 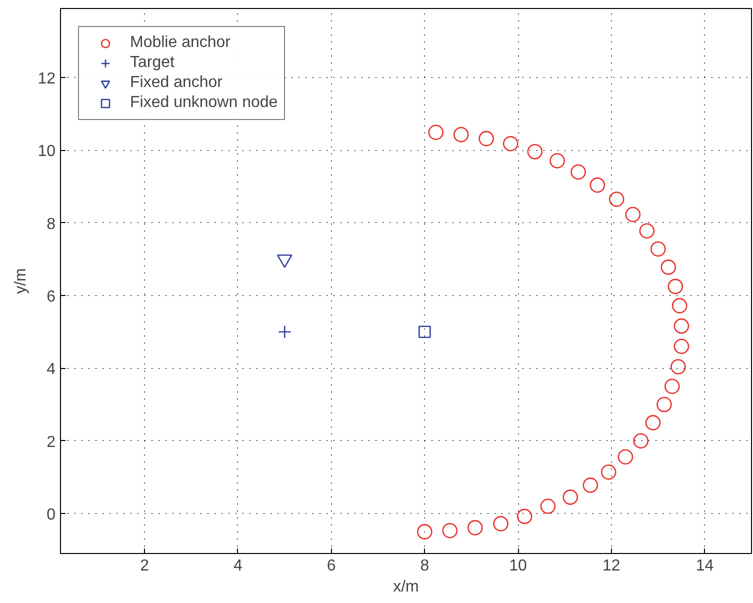 I want to click on y-tick-label: 8, so click(x=51, y=224).